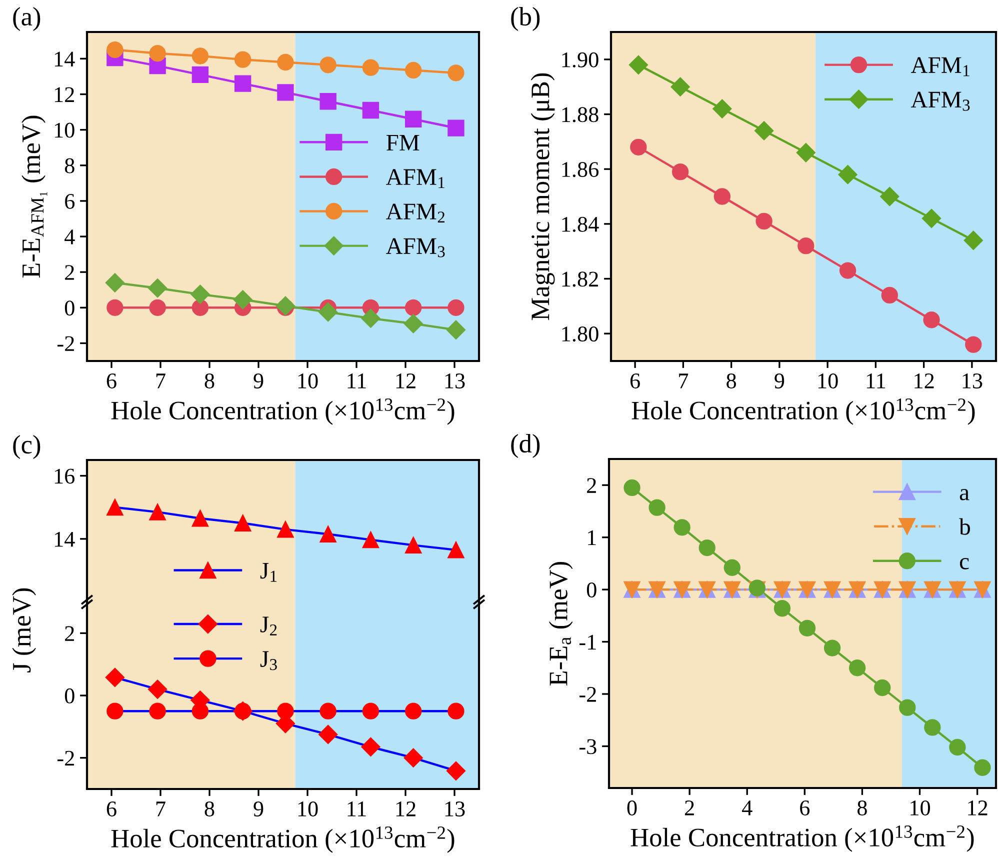 This screenshot has height=863, width=998. What do you see at coordinates (24, 630) in the screenshot?
I see `y-axis-title: J (meV)` at bounding box center [24, 630].